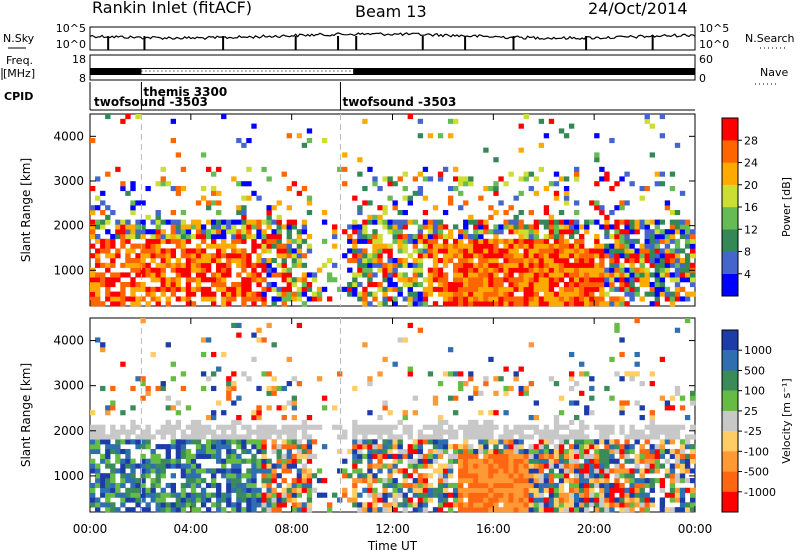 The image size is (800, 558). Describe the element at coordinates (638, 9) in the screenshot. I see `date-label: 24/Oct/2014` at that location.